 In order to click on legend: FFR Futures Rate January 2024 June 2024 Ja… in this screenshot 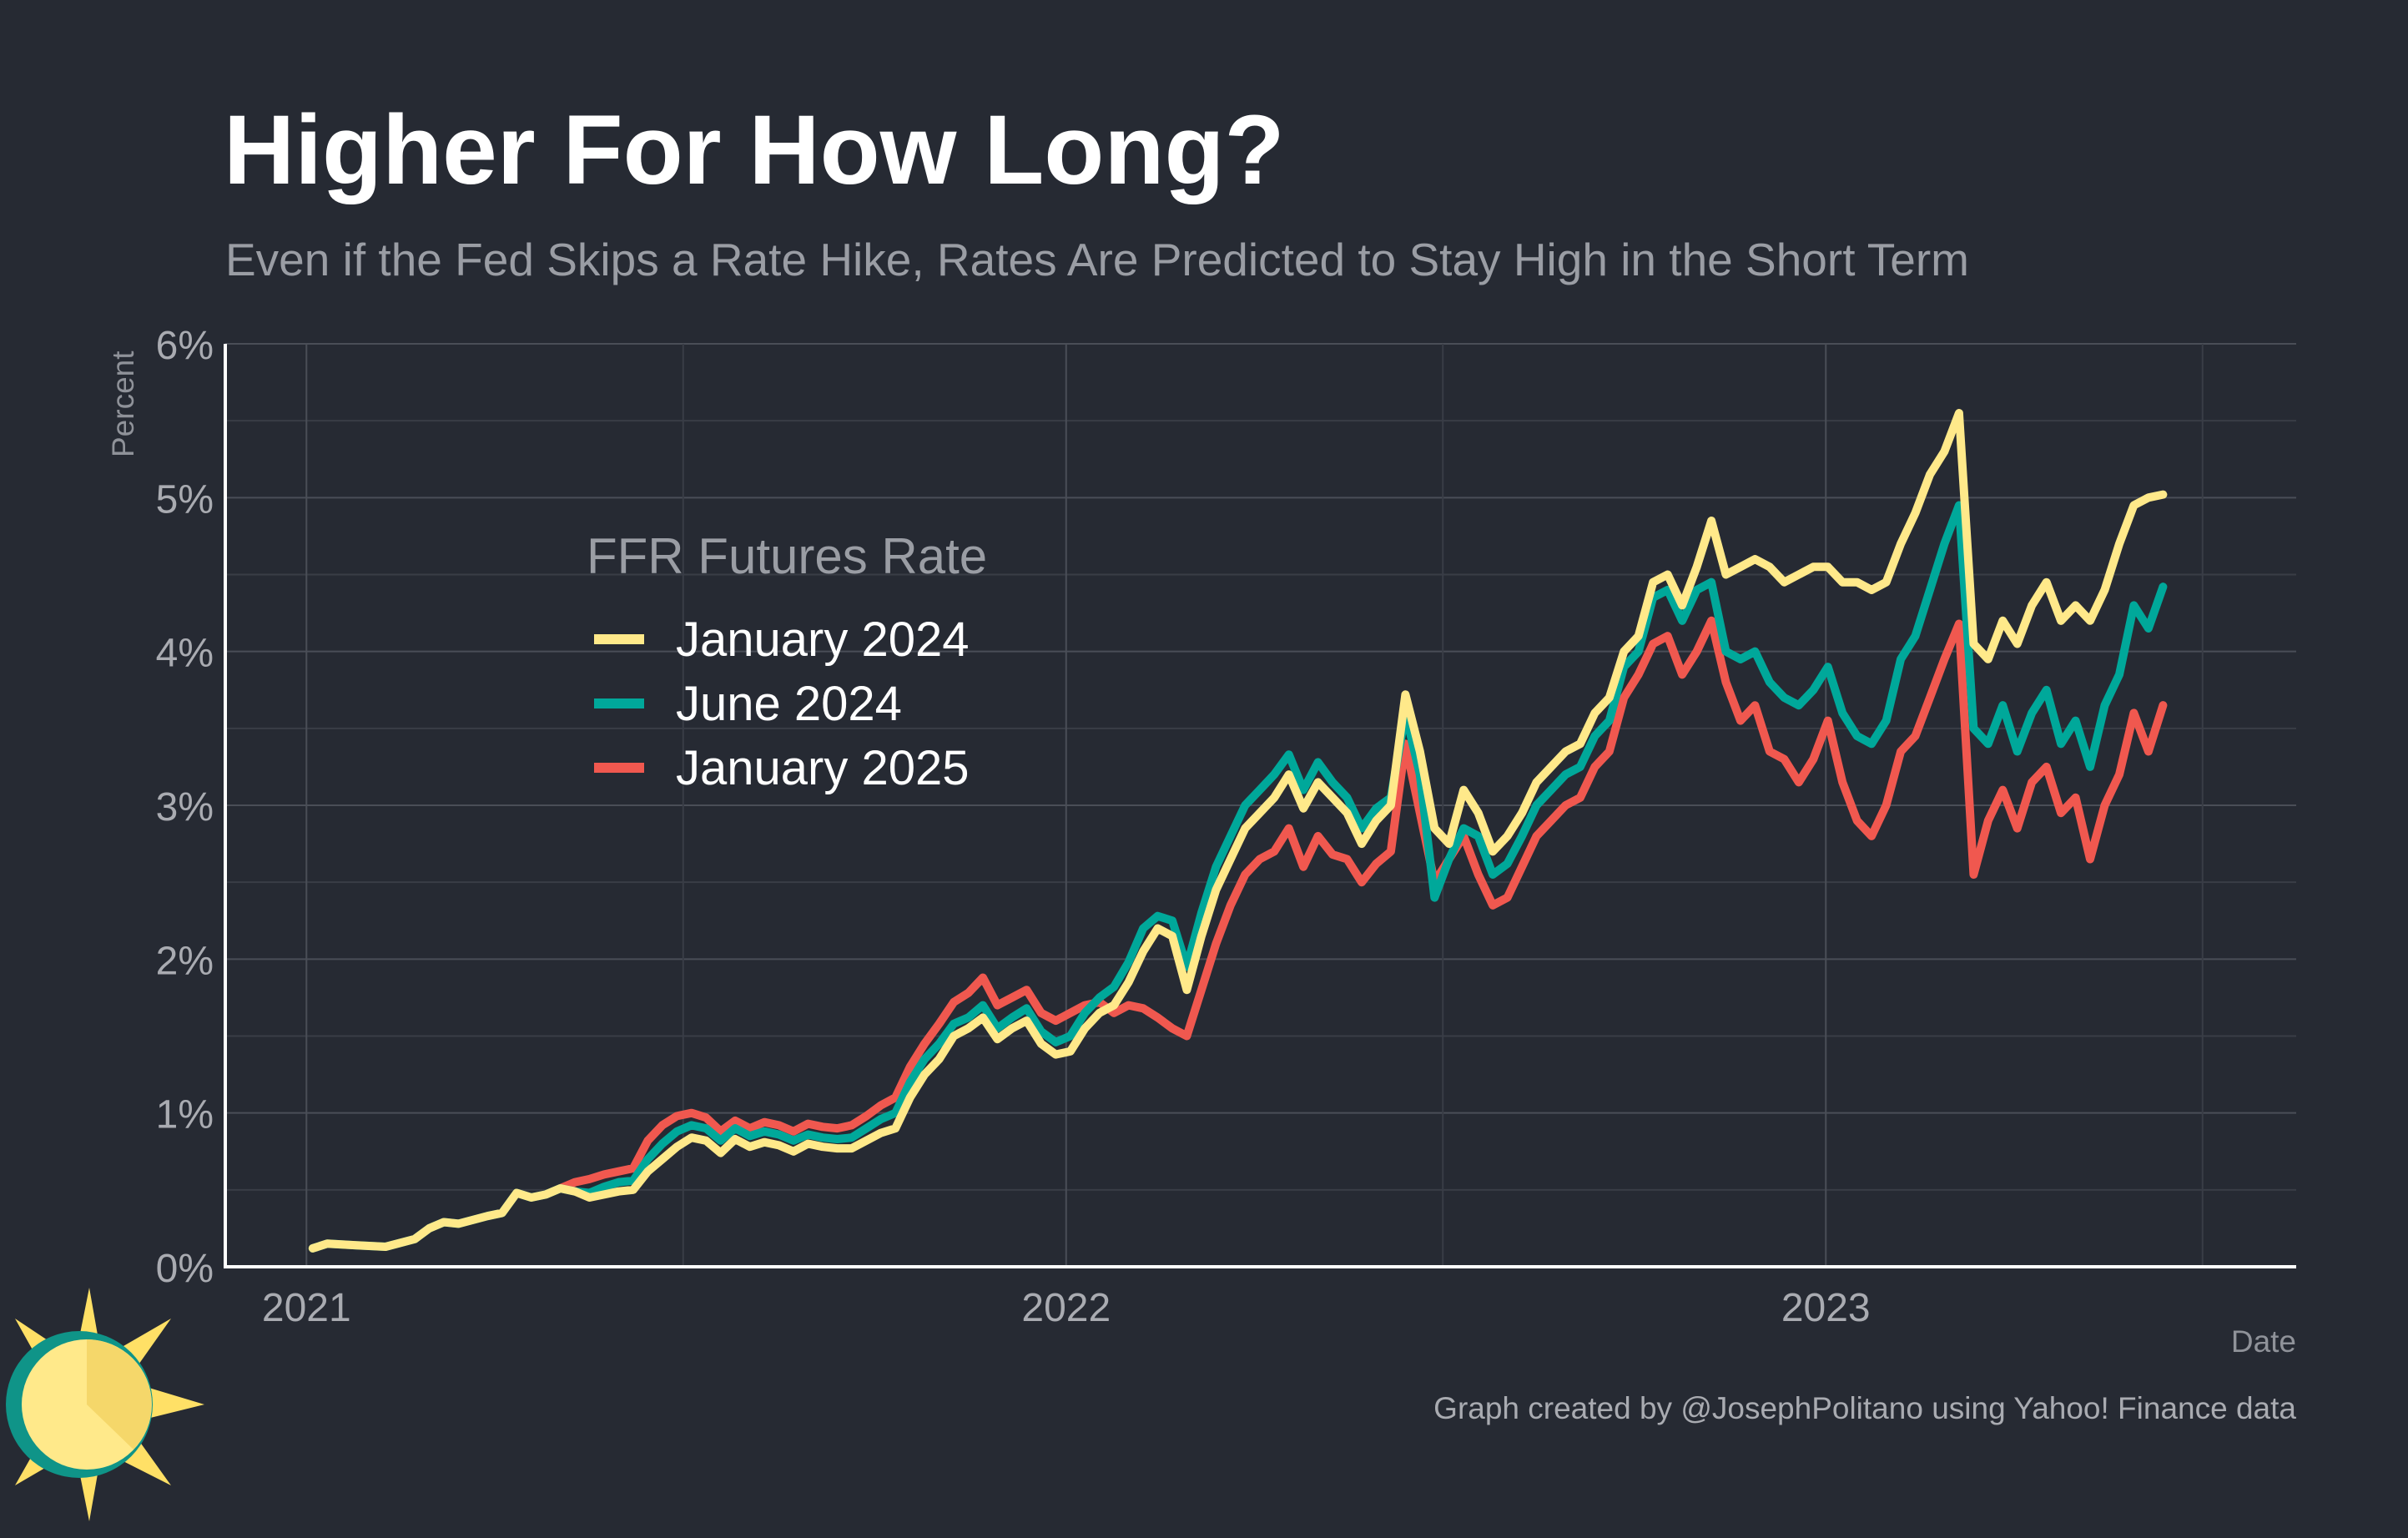, I will do `click(787, 661)`.